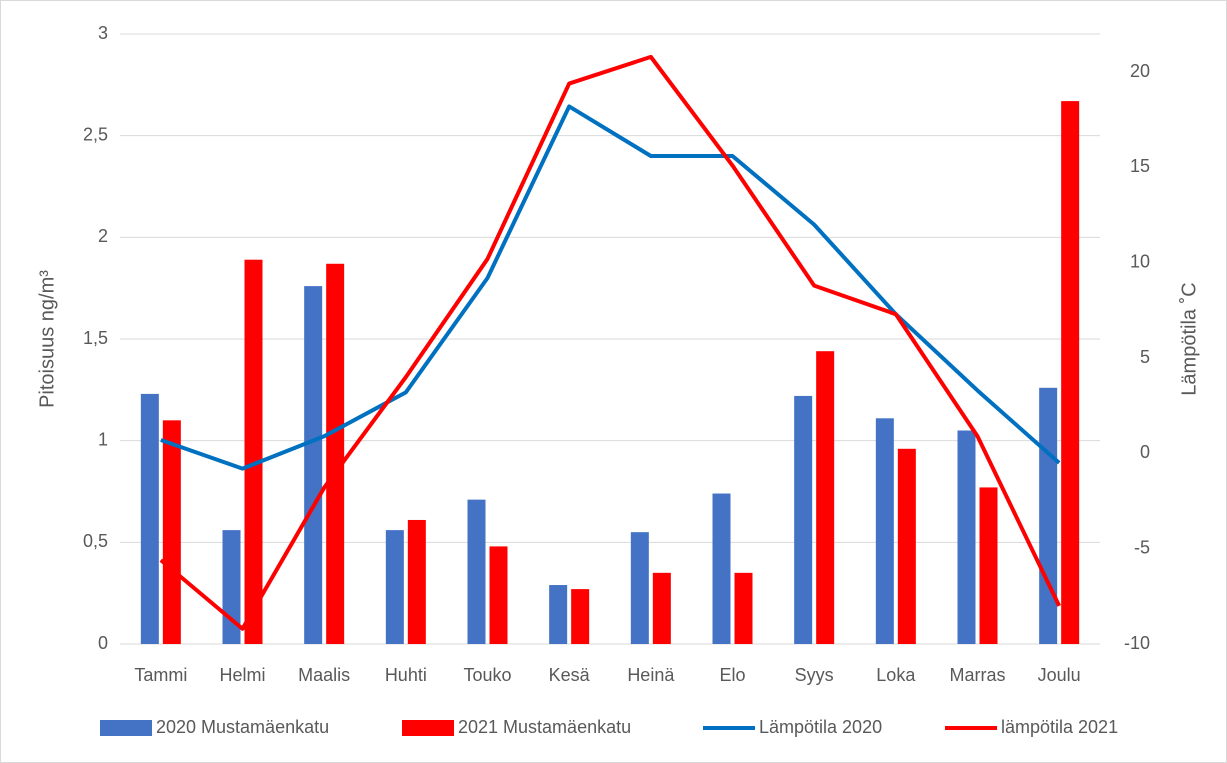  I want to click on y-tick-label: 2, so click(103, 236).